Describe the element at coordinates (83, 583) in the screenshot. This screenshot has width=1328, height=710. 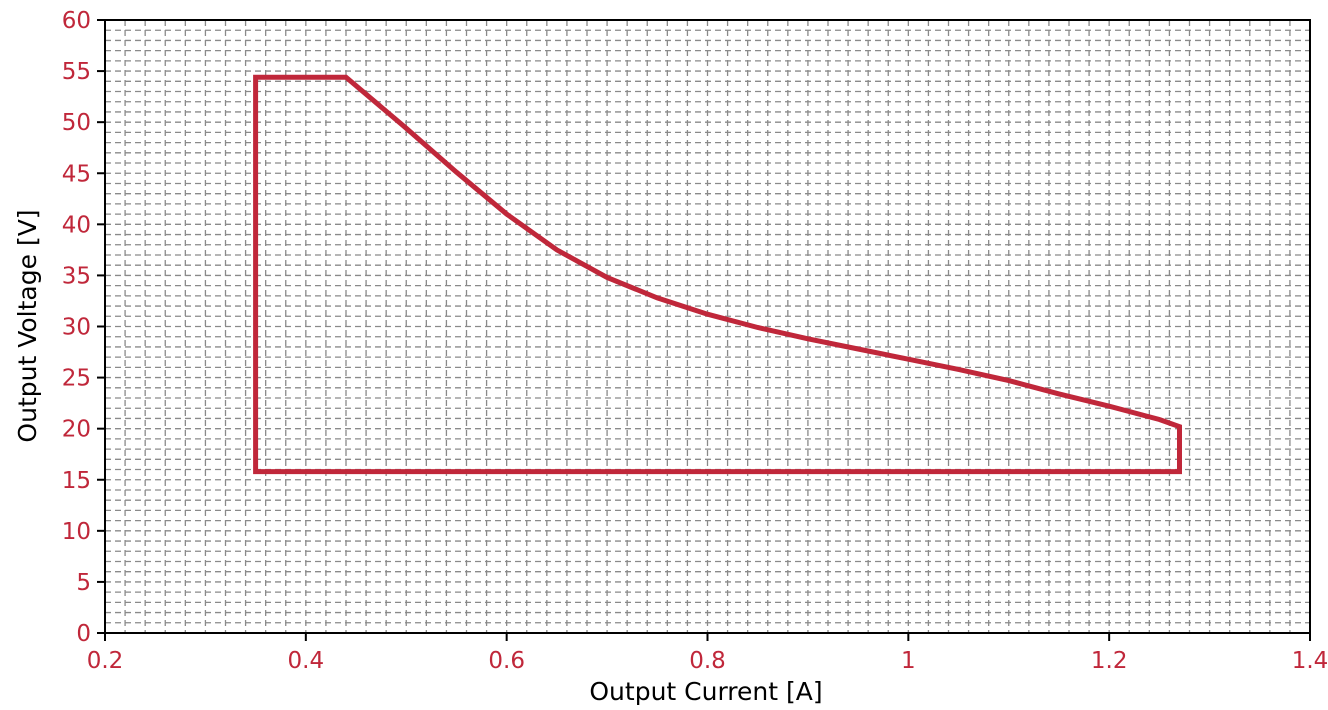
I see `y-tick-label: 5` at that location.